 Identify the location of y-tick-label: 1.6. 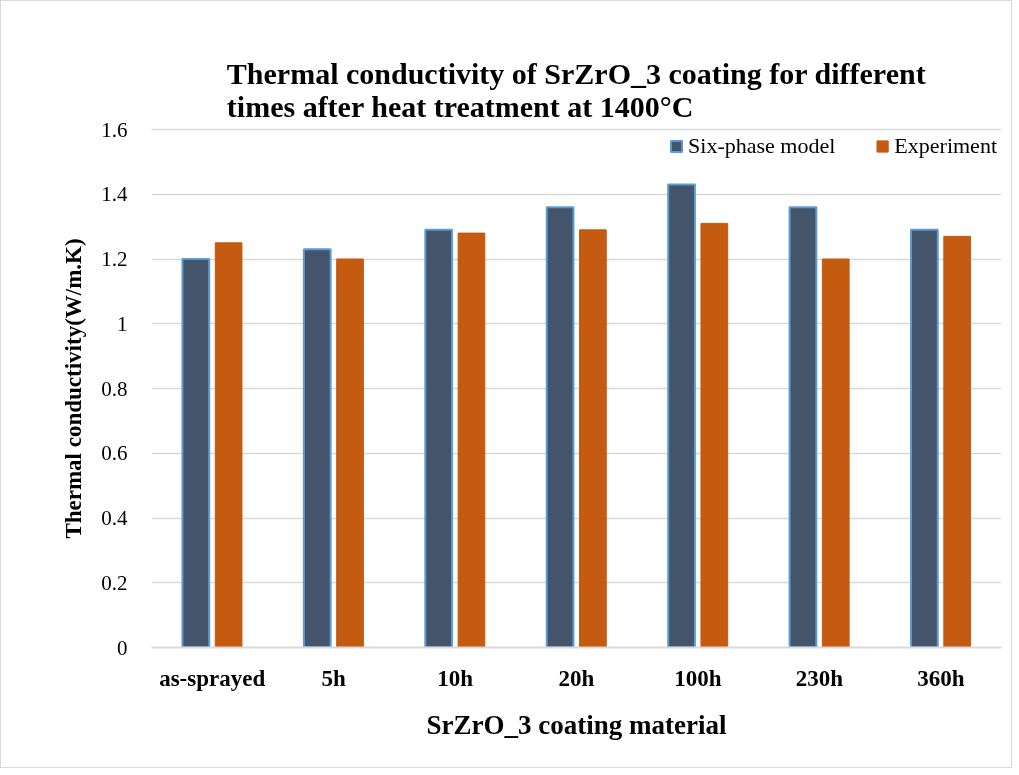
(114, 129).